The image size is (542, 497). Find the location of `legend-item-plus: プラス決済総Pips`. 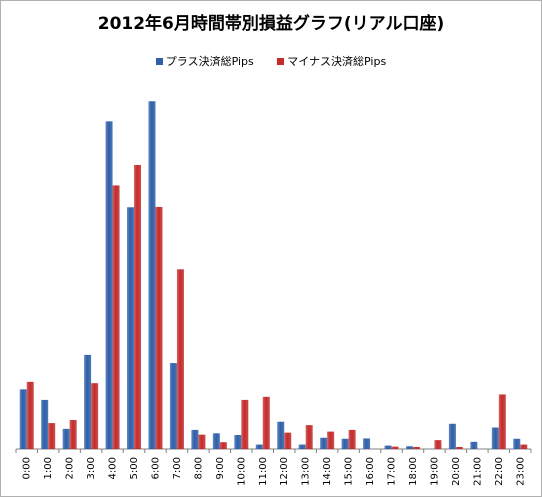

legend-item-plus: プラス決済総Pips is located at coordinates (204, 61).